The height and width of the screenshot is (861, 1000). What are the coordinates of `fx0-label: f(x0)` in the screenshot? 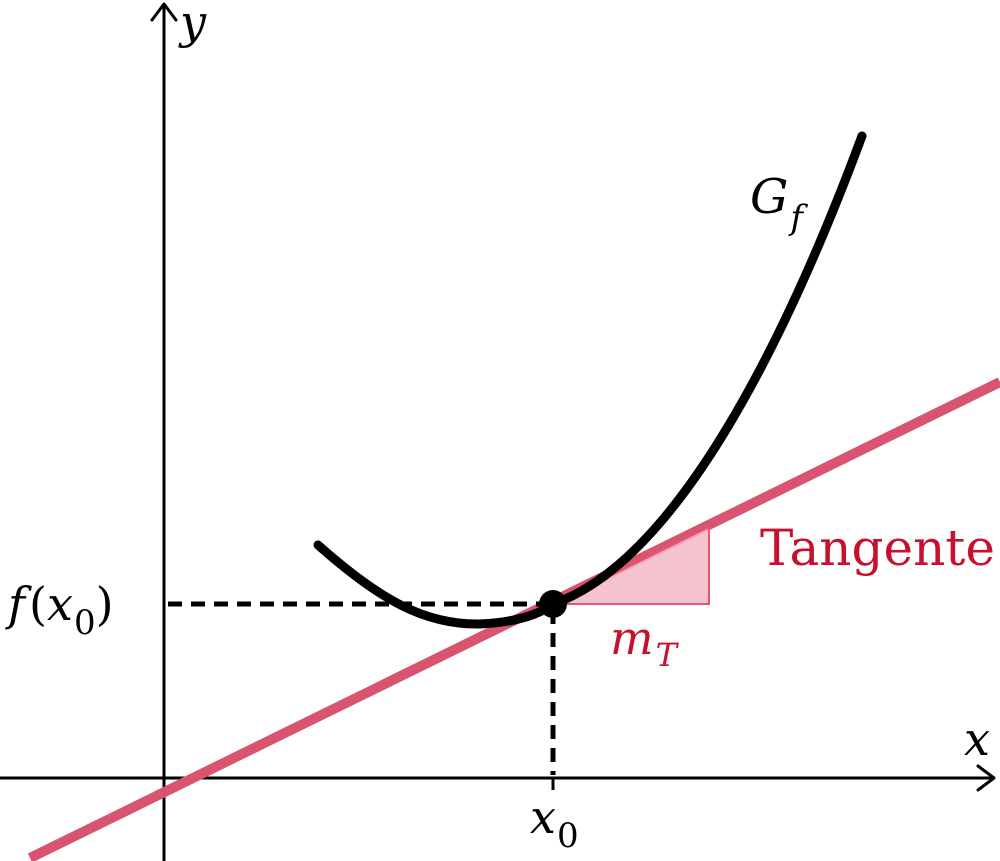 It's located at (59, 610).